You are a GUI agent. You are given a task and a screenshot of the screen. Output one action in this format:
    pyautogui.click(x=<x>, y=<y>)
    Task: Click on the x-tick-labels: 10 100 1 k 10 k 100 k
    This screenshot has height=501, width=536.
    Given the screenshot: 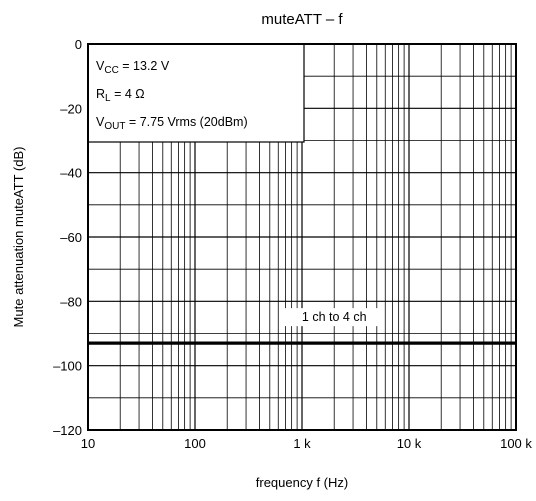 What is the action you would take?
    pyautogui.click(x=307, y=443)
    